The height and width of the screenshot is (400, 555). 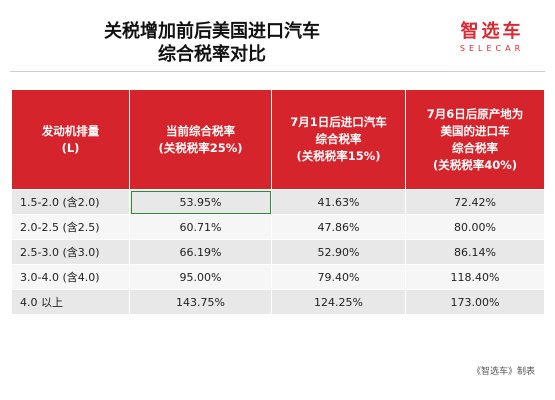 I want to click on cell-july6-rate: 173.00%, so click(x=475, y=302).